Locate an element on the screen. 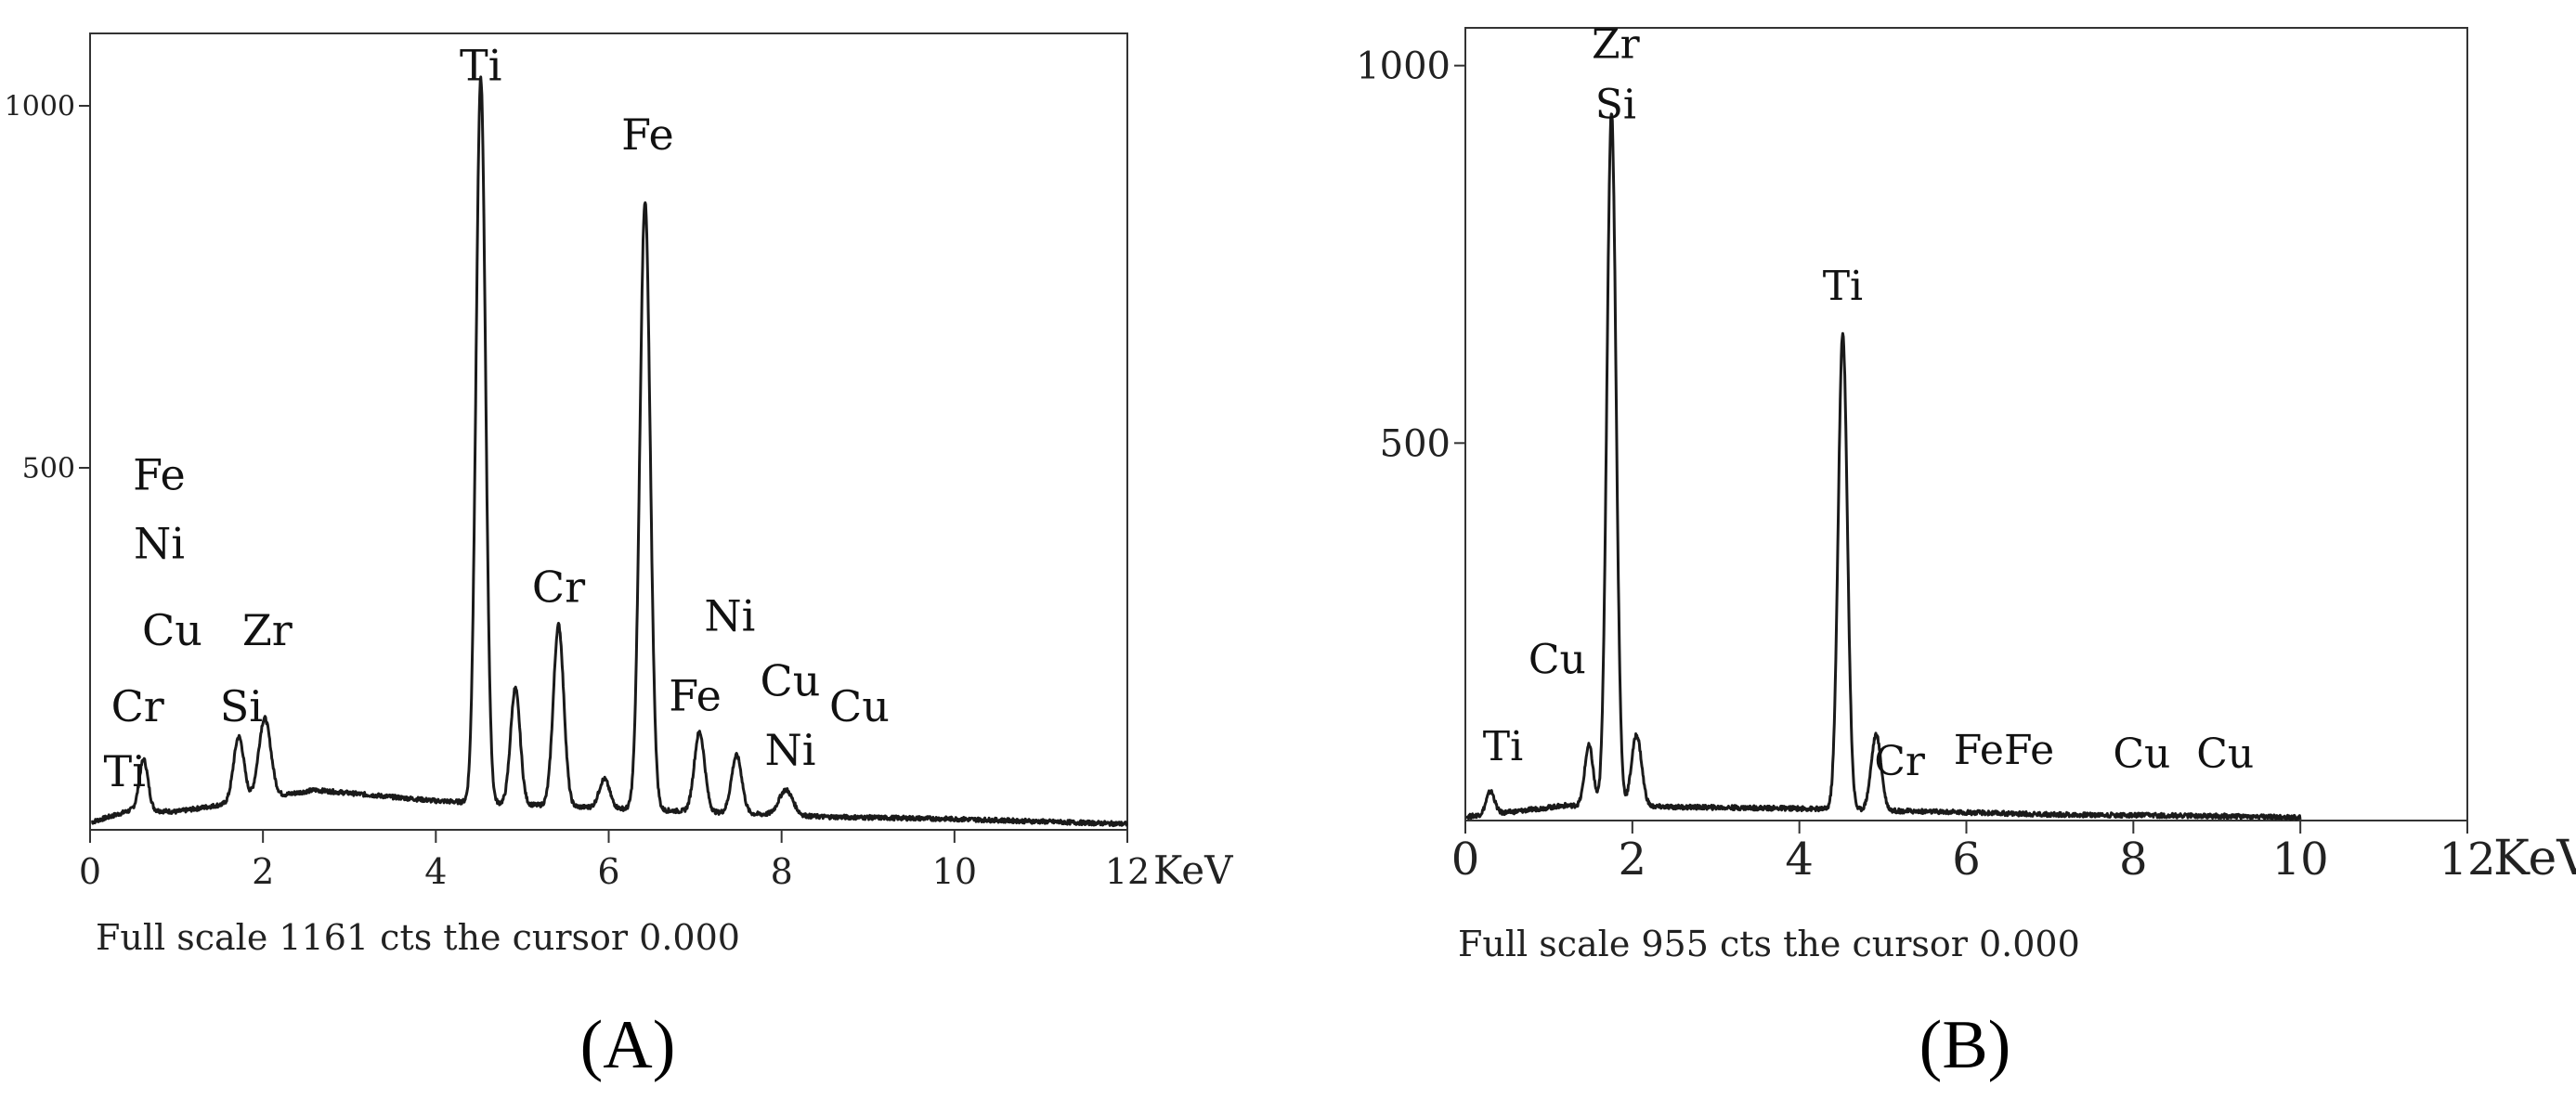 The width and height of the screenshot is (2576, 1099). panel-label: (A) is located at coordinates (628, 1045).